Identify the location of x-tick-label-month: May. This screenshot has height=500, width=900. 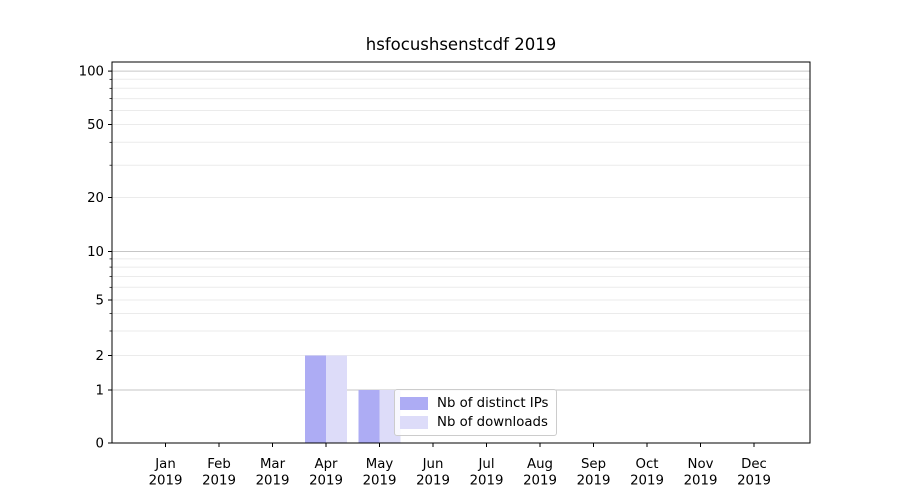
(380, 464).